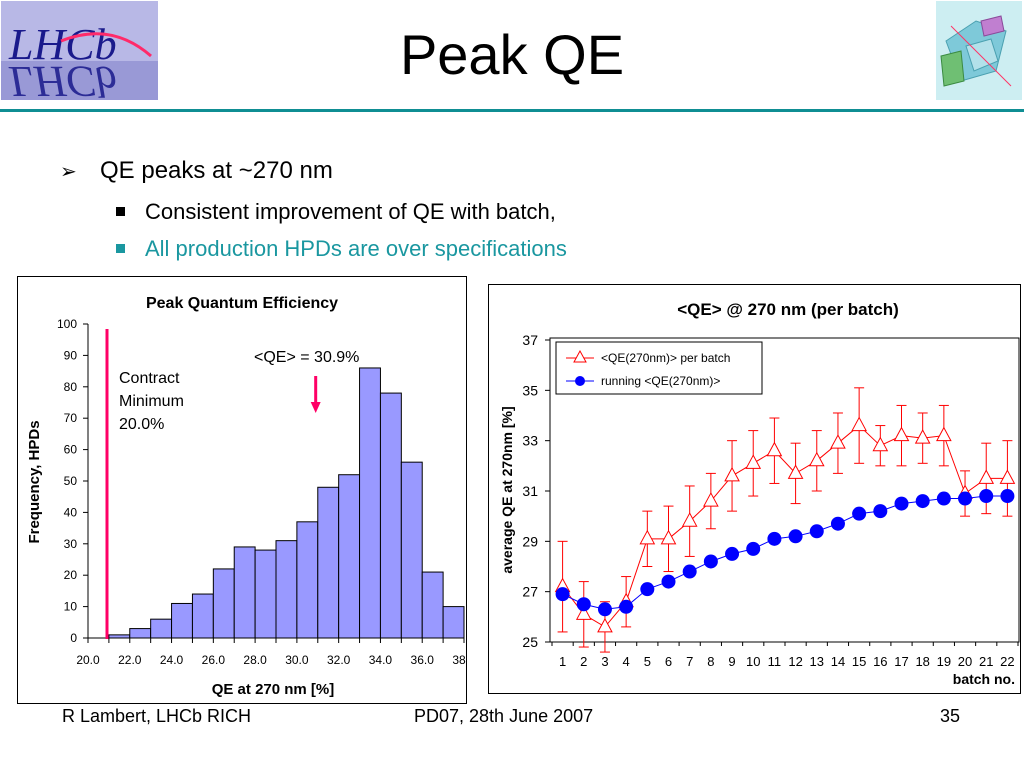 Image resolution: width=1024 pixels, height=768 pixels. I want to click on contract-minimum-label: Minimum, so click(151, 401).